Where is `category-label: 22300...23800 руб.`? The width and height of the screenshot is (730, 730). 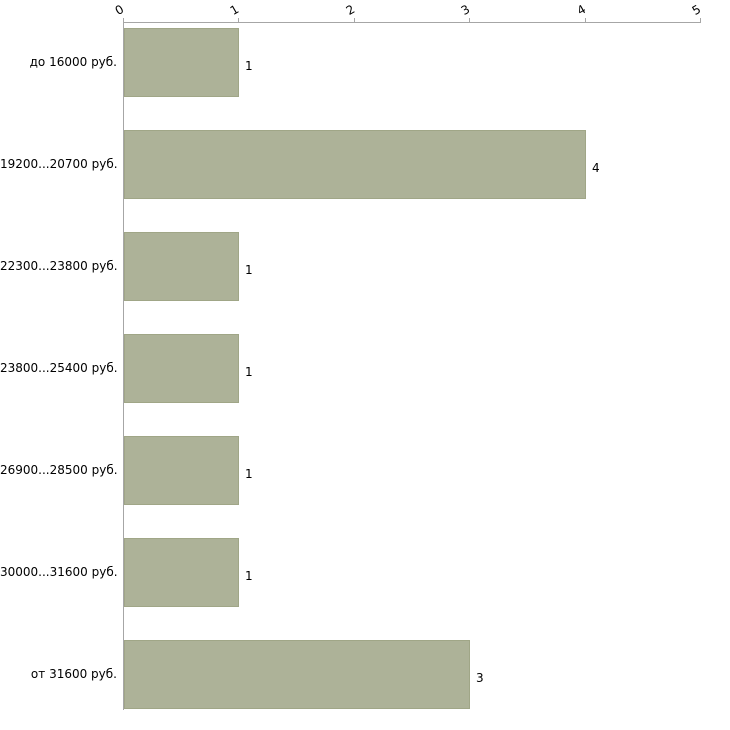
category-label: 22300...23800 руб. is located at coordinates (59, 265).